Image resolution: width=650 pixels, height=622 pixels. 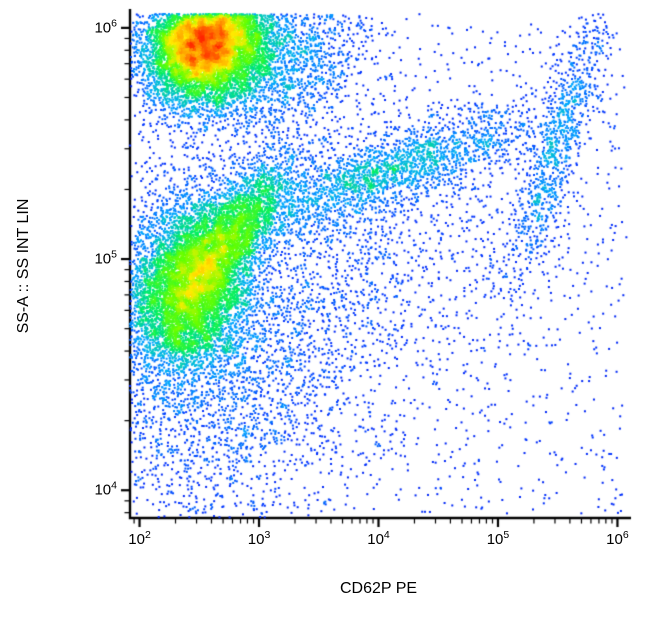 What do you see at coordinates (105, 258) in the screenshot?
I see `ytick-label-10e5: 10⁵` at bounding box center [105, 258].